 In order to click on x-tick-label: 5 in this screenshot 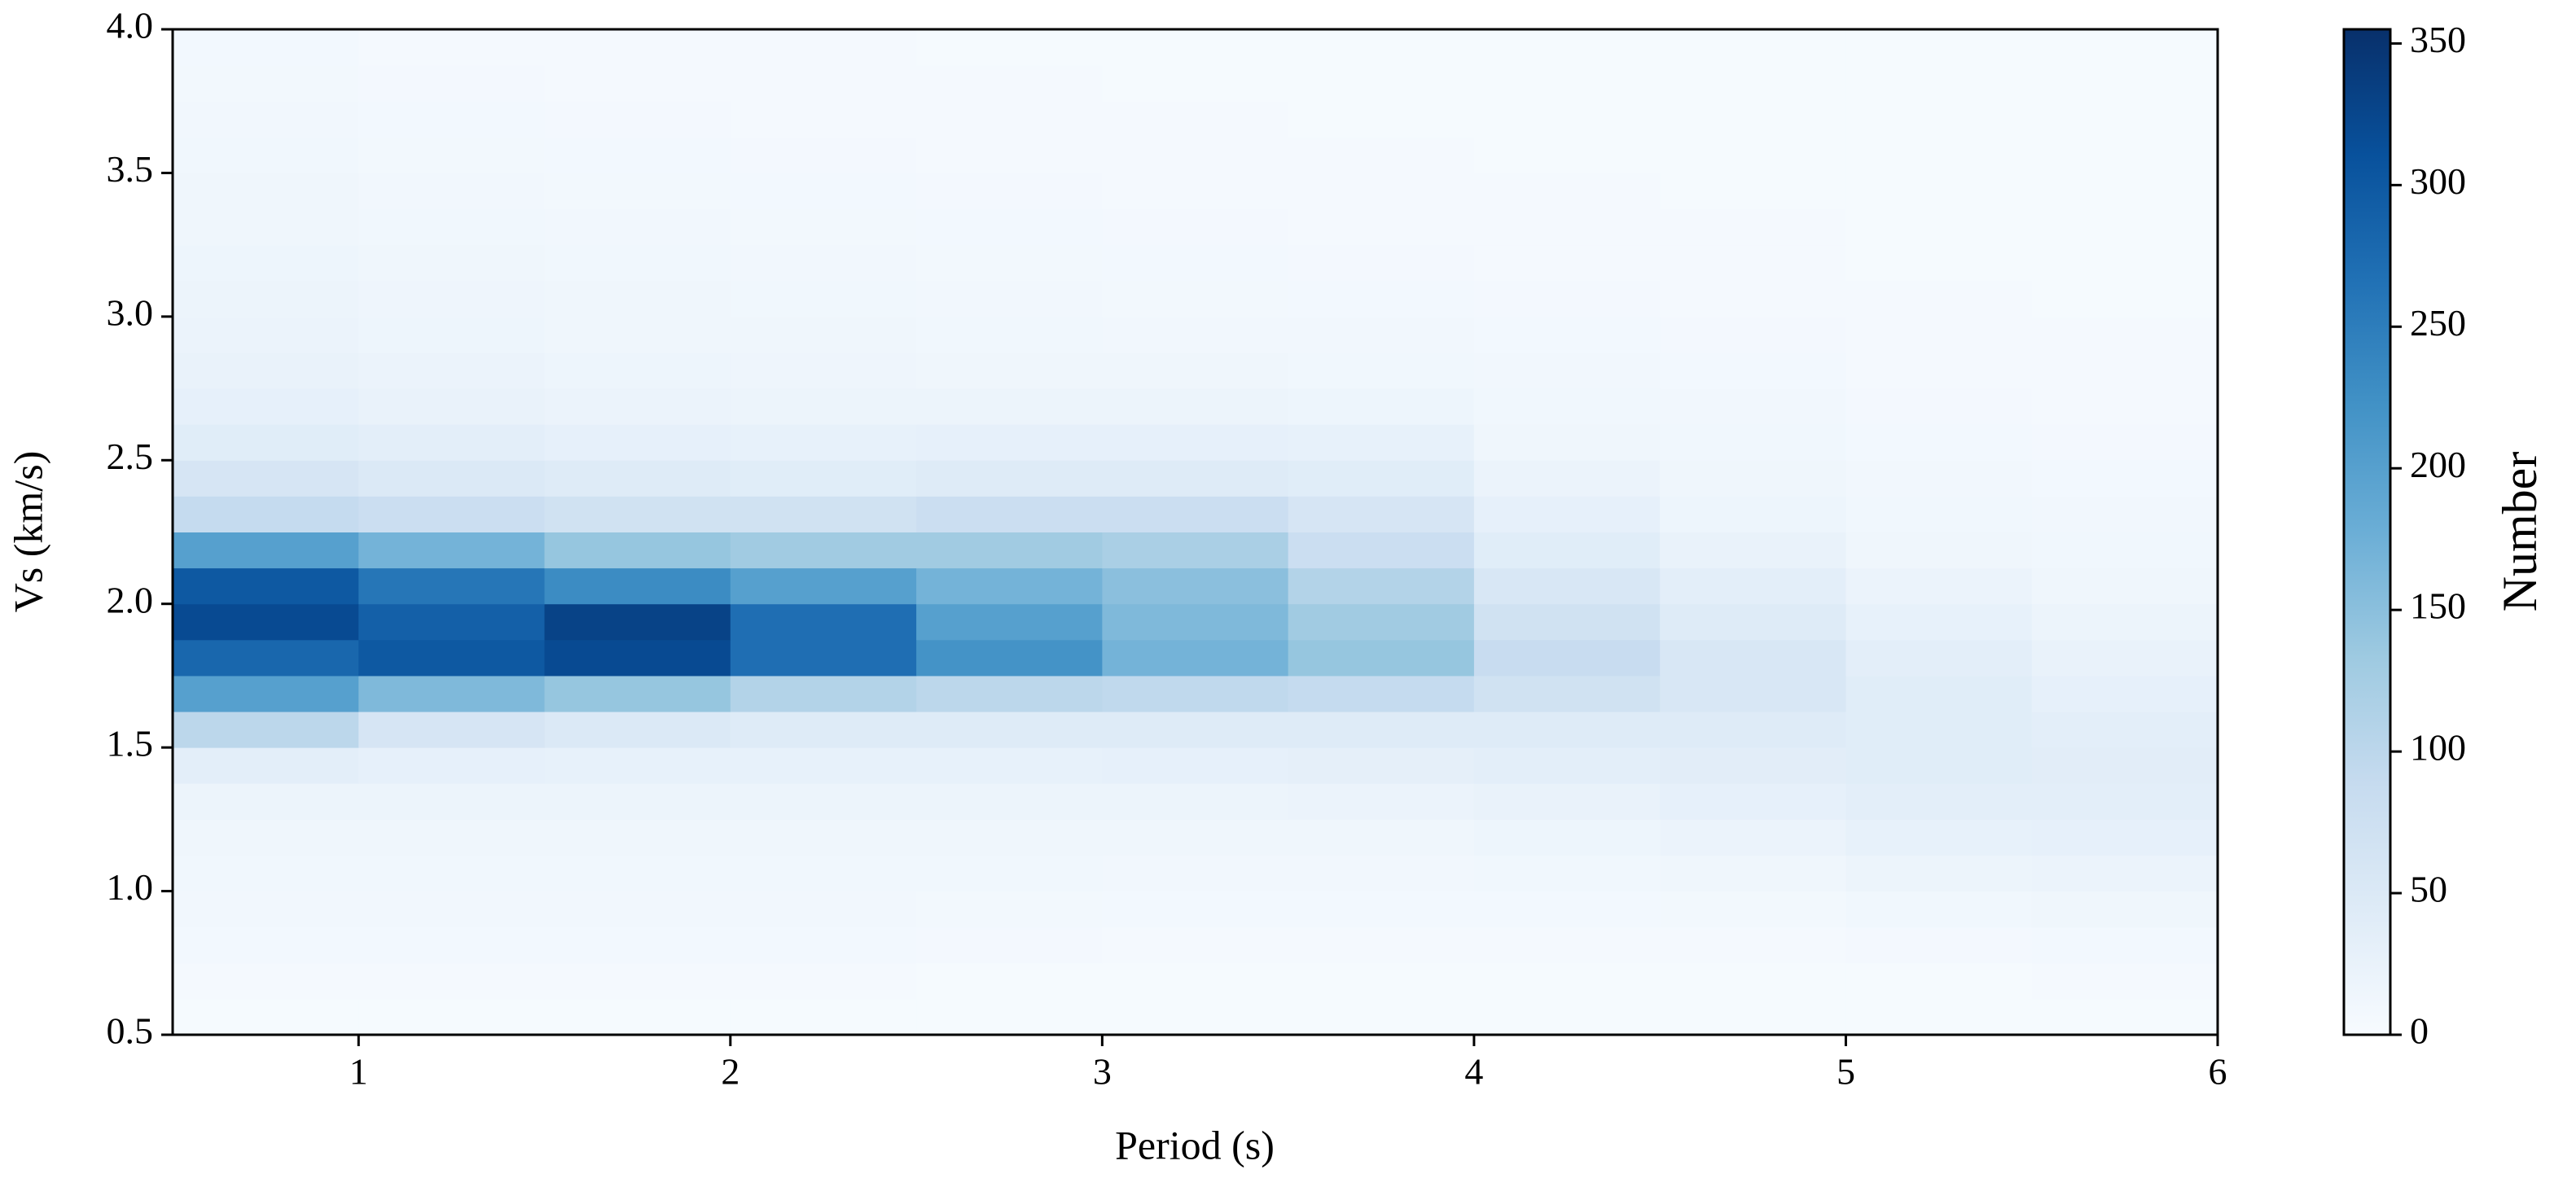, I will do `click(1846, 1072)`.